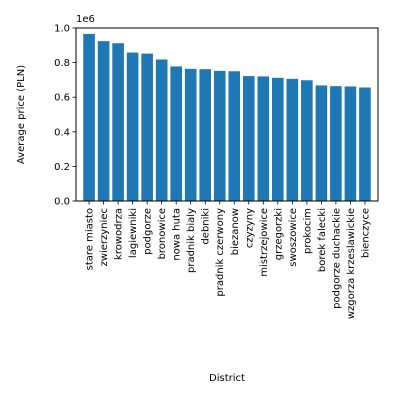 The image size is (400, 400). I want to click on bar-zwierzyniec, so click(103, 121).